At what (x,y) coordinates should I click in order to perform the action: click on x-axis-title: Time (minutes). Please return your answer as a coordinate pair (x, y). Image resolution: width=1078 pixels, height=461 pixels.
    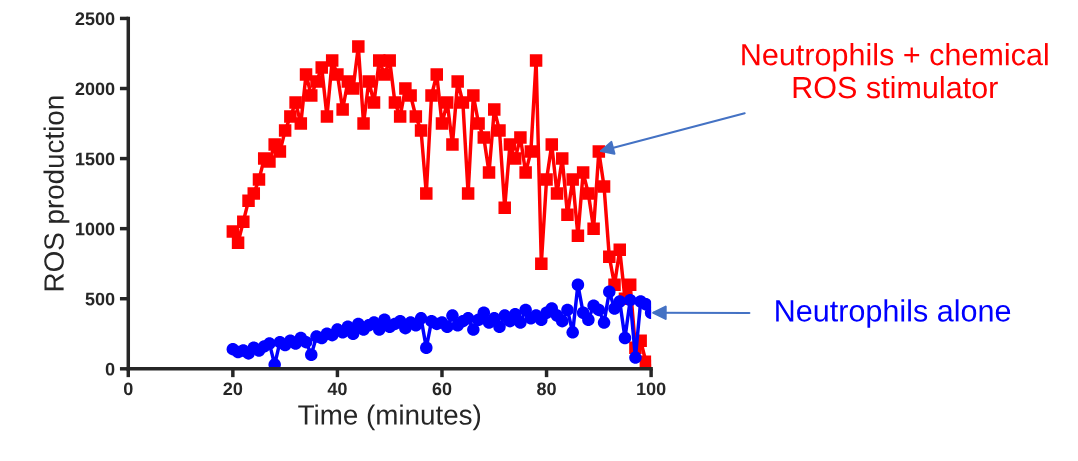
    Looking at the image, I should click on (389, 417).